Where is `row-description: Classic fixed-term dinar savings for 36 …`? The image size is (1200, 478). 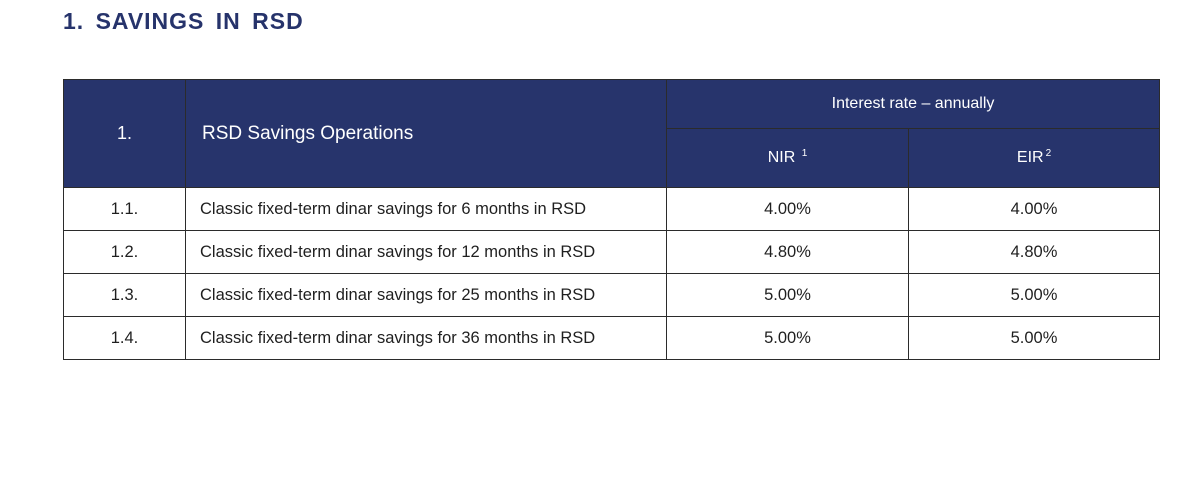
row-description: Classic fixed-term dinar savings for 36 … is located at coordinates (426, 338).